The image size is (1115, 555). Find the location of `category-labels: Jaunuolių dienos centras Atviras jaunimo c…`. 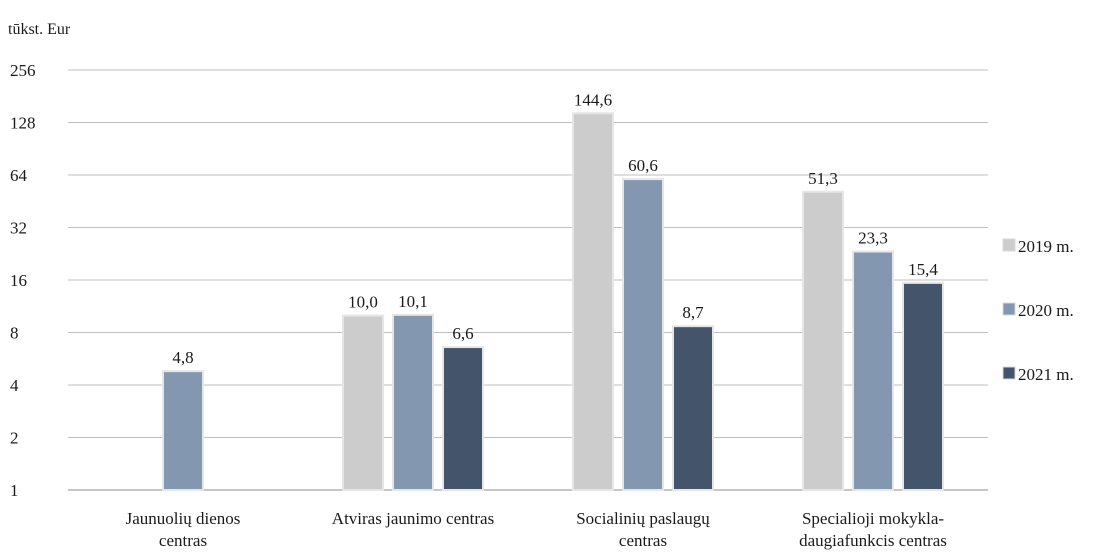

category-labels: Jaunuolių dienos centras Atviras jaunimo c… is located at coordinates (536, 529).